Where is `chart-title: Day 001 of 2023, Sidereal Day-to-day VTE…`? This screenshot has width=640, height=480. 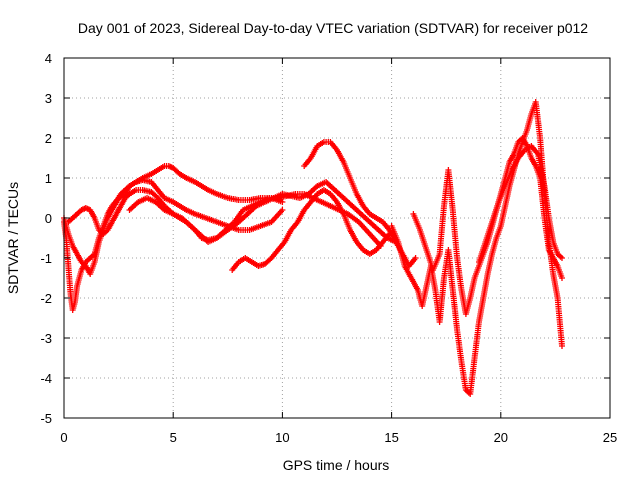 chart-title: Day 001 of 2023, Sidereal Day-to-day VTE… is located at coordinates (333, 28).